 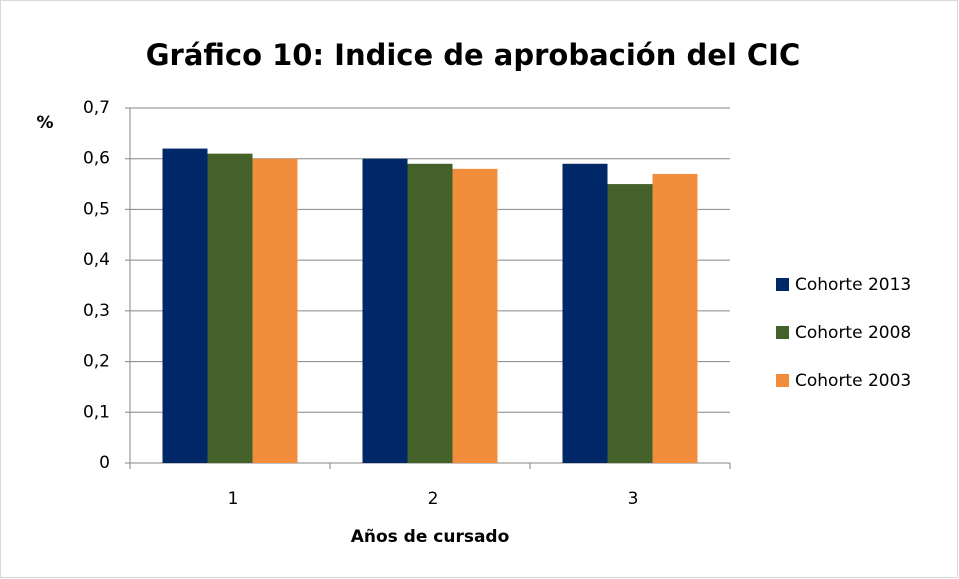 What do you see at coordinates (853, 381) in the screenshot?
I see `legend-label: Cohorte 2003` at bounding box center [853, 381].